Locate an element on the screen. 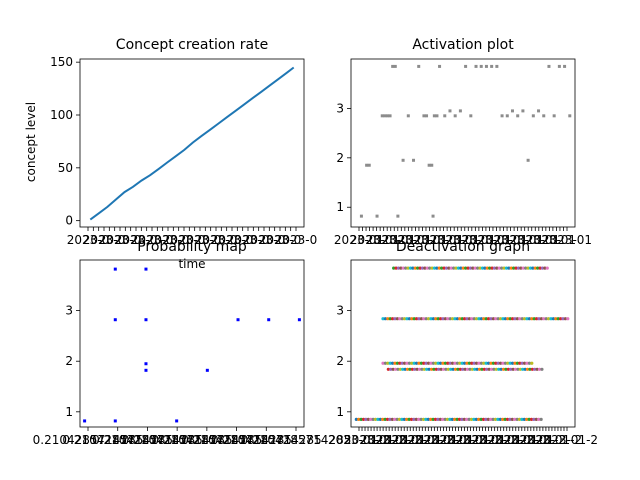  y-tick-label: 50 is located at coordinates (65, 168).